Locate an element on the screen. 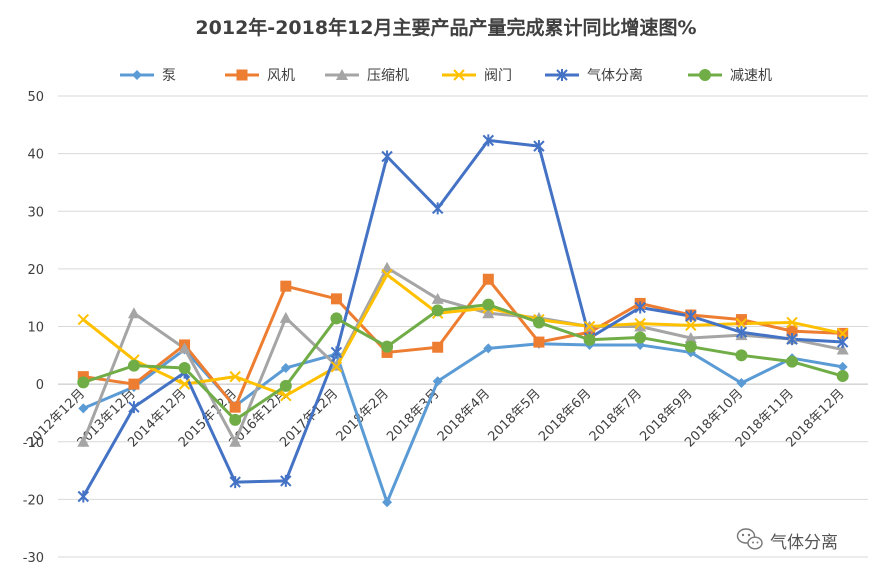  y-tick-label: 40 is located at coordinates (35, 155).